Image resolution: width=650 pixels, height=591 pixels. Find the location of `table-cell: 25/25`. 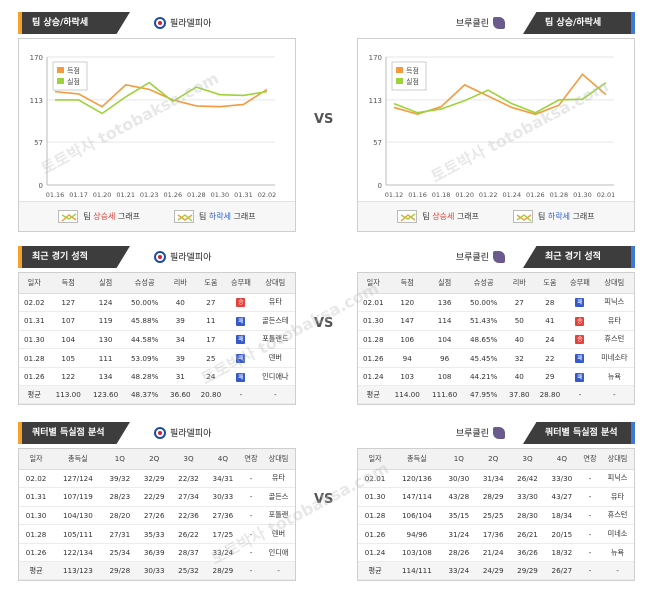

table-cell: 25/25 is located at coordinates (493, 516).